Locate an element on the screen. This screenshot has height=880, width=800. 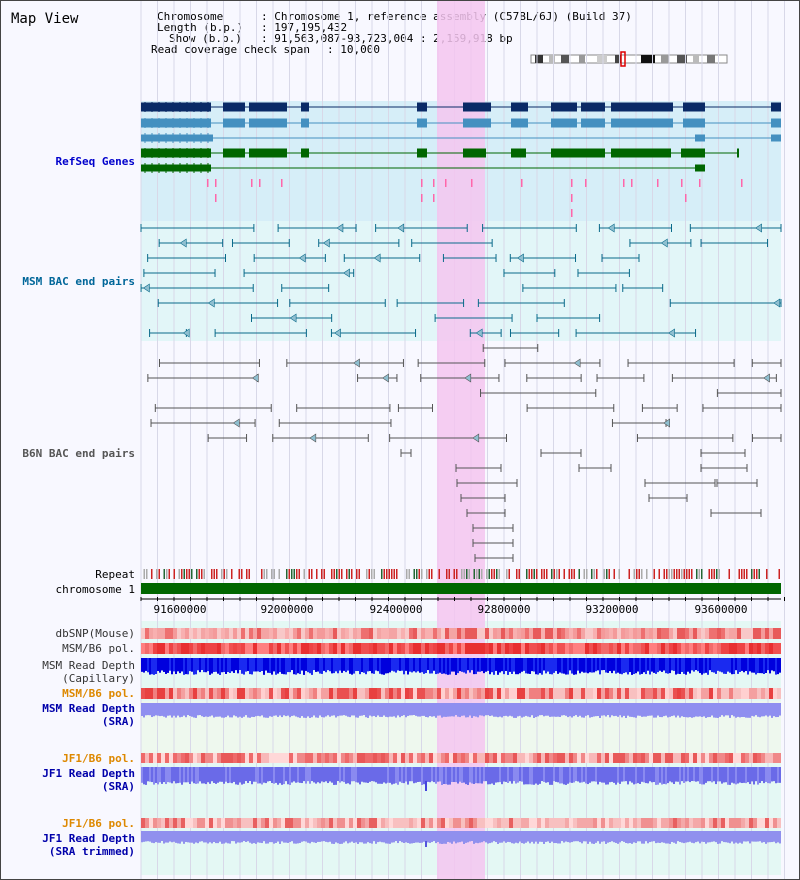
b6n-bac-track-label: B6N BAC end pairs is located at coordinates (78, 453).